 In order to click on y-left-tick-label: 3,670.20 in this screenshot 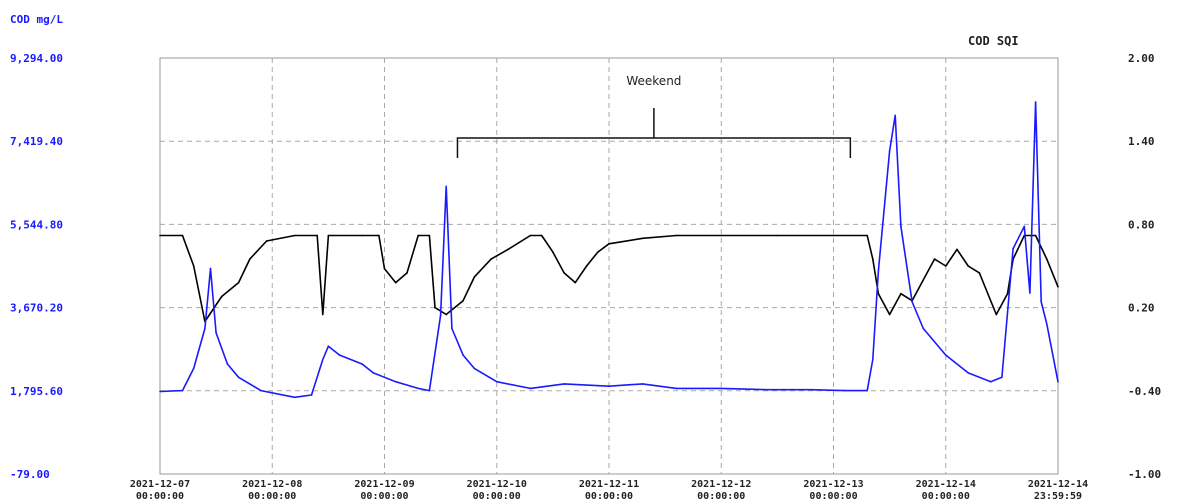, I will do `click(36, 308)`.